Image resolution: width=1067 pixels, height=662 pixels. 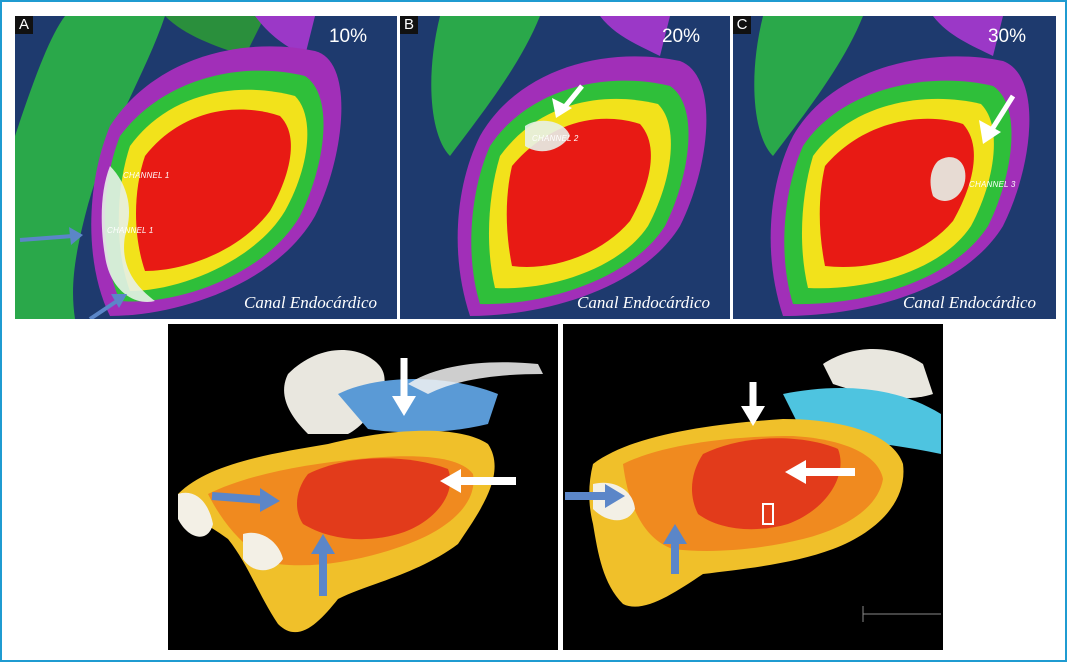 I want to click on voltage-map-panel-c: C 30% CHANNEL 3 Canal Endocárdico, so click(x=894, y=167).